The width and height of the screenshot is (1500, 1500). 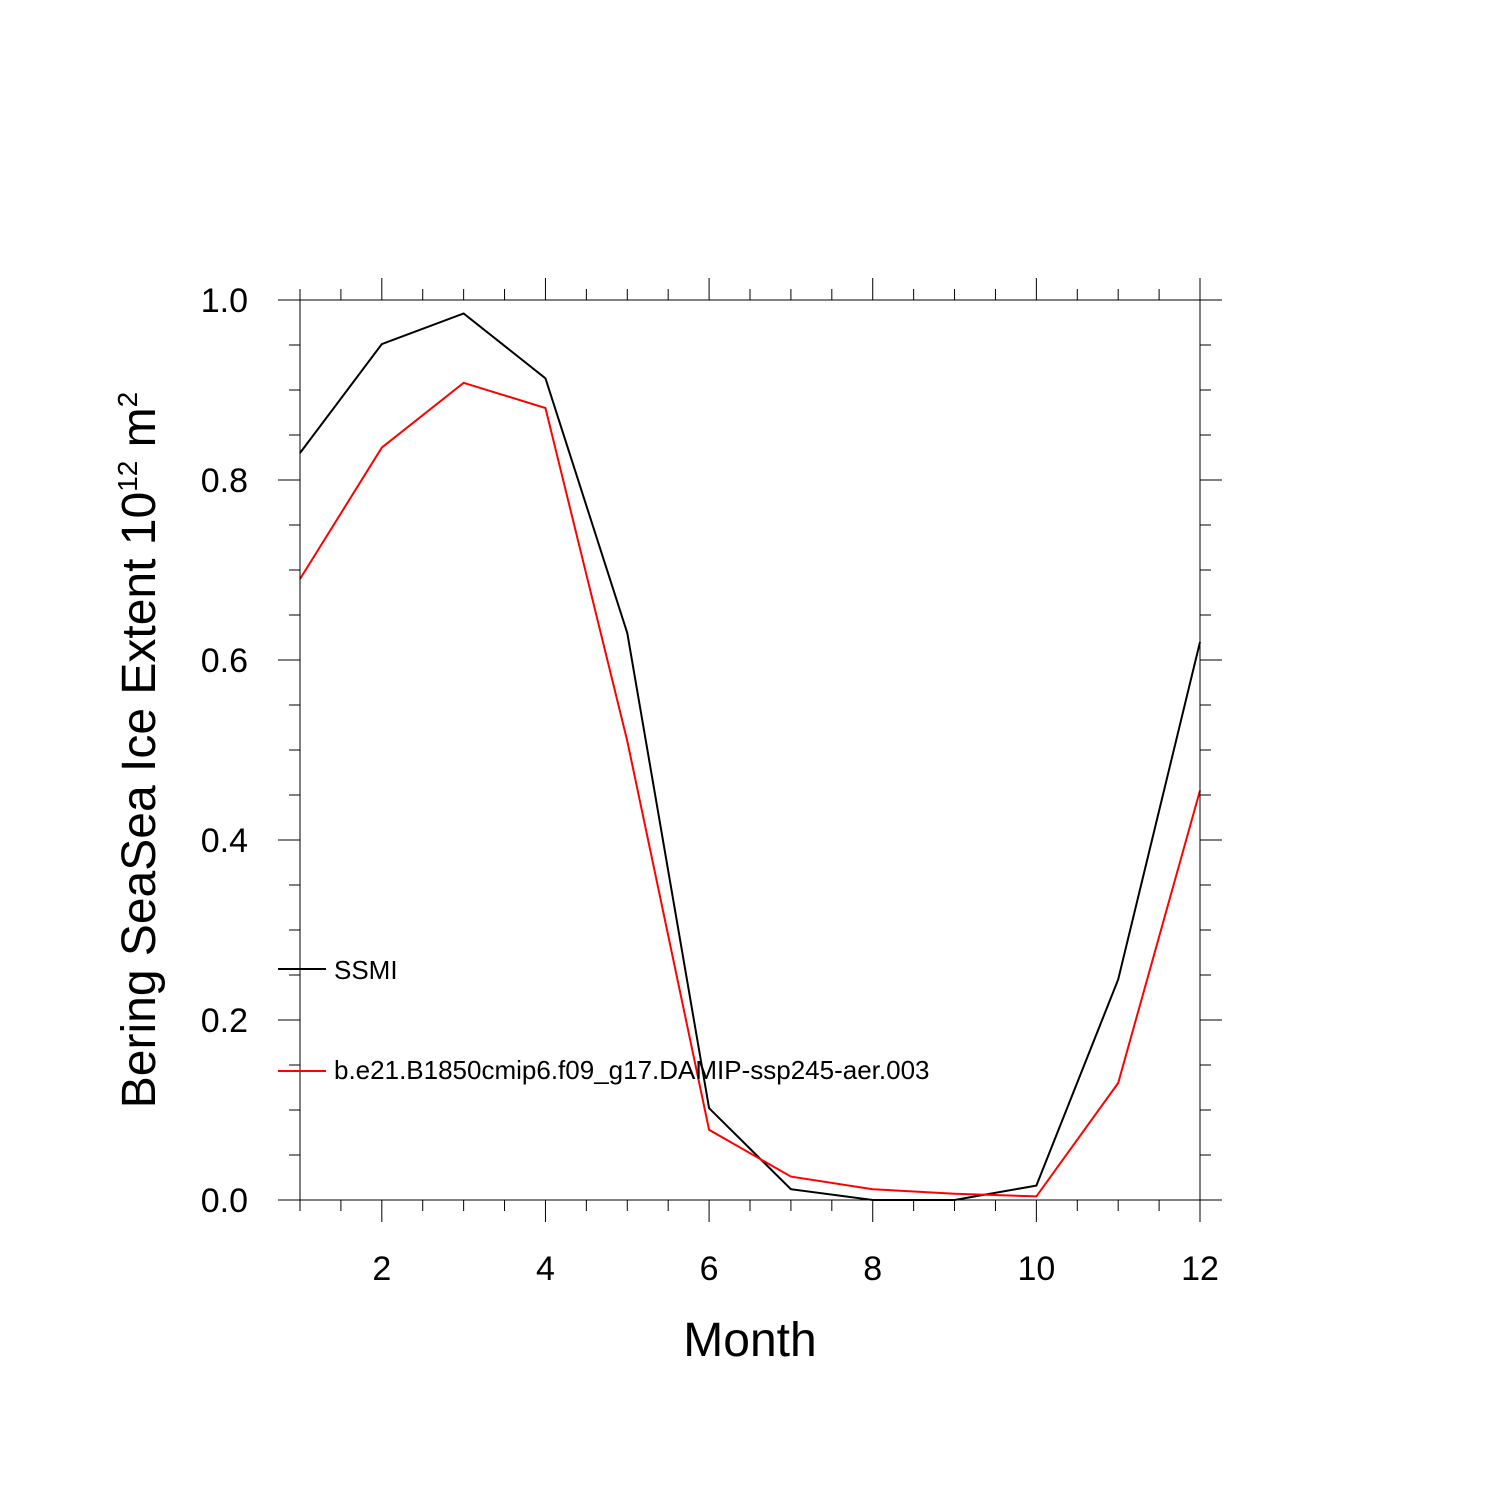 I want to click on y-tick-labels: 0.0 0.2 0.4 0.6 0.8 1.0, so click(x=224, y=751).